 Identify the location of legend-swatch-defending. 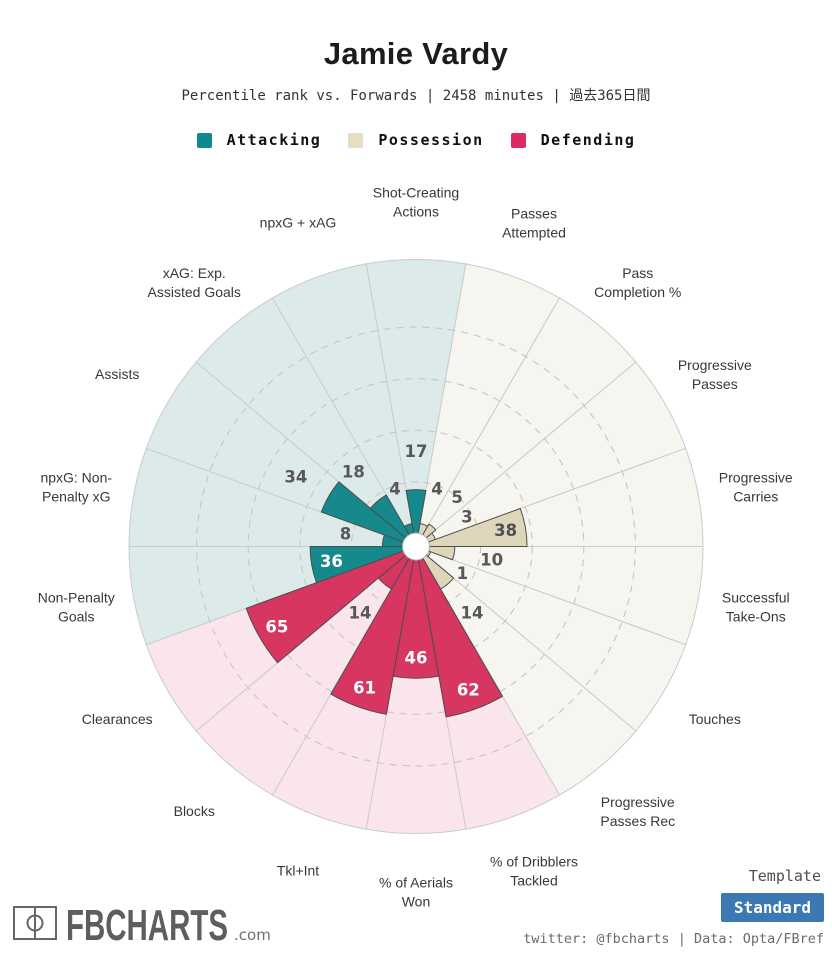
(518, 140).